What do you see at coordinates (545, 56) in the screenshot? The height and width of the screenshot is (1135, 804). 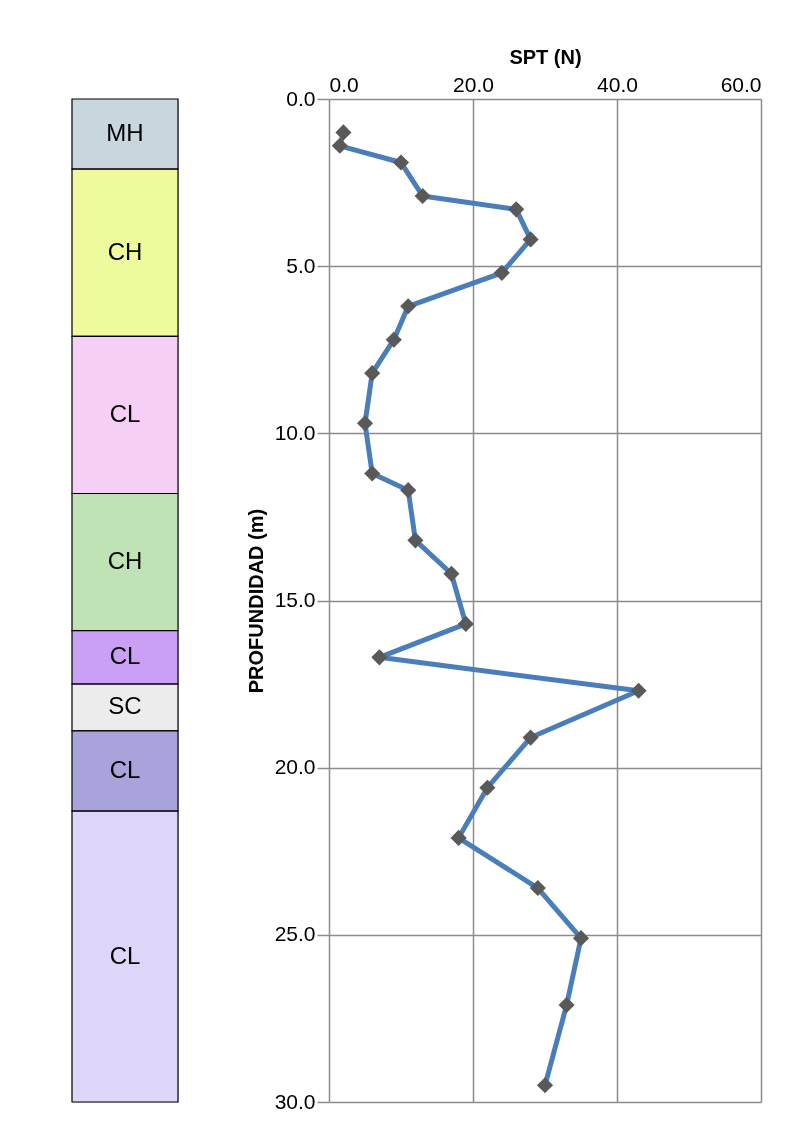 I see `x-axis-title: SPT (N)` at bounding box center [545, 56].